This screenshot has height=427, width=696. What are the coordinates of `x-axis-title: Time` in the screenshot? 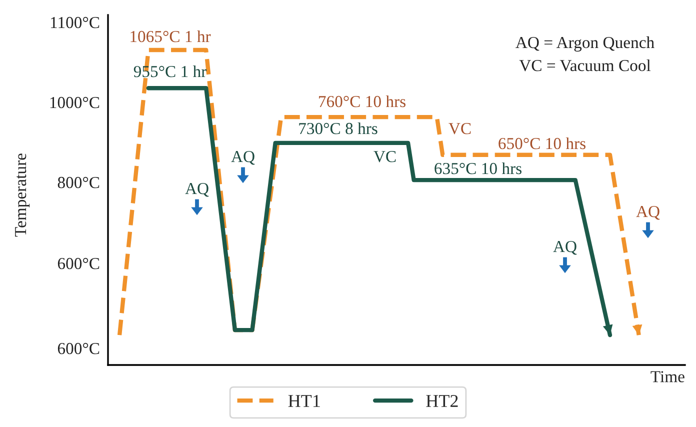 It's located at (667, 376).